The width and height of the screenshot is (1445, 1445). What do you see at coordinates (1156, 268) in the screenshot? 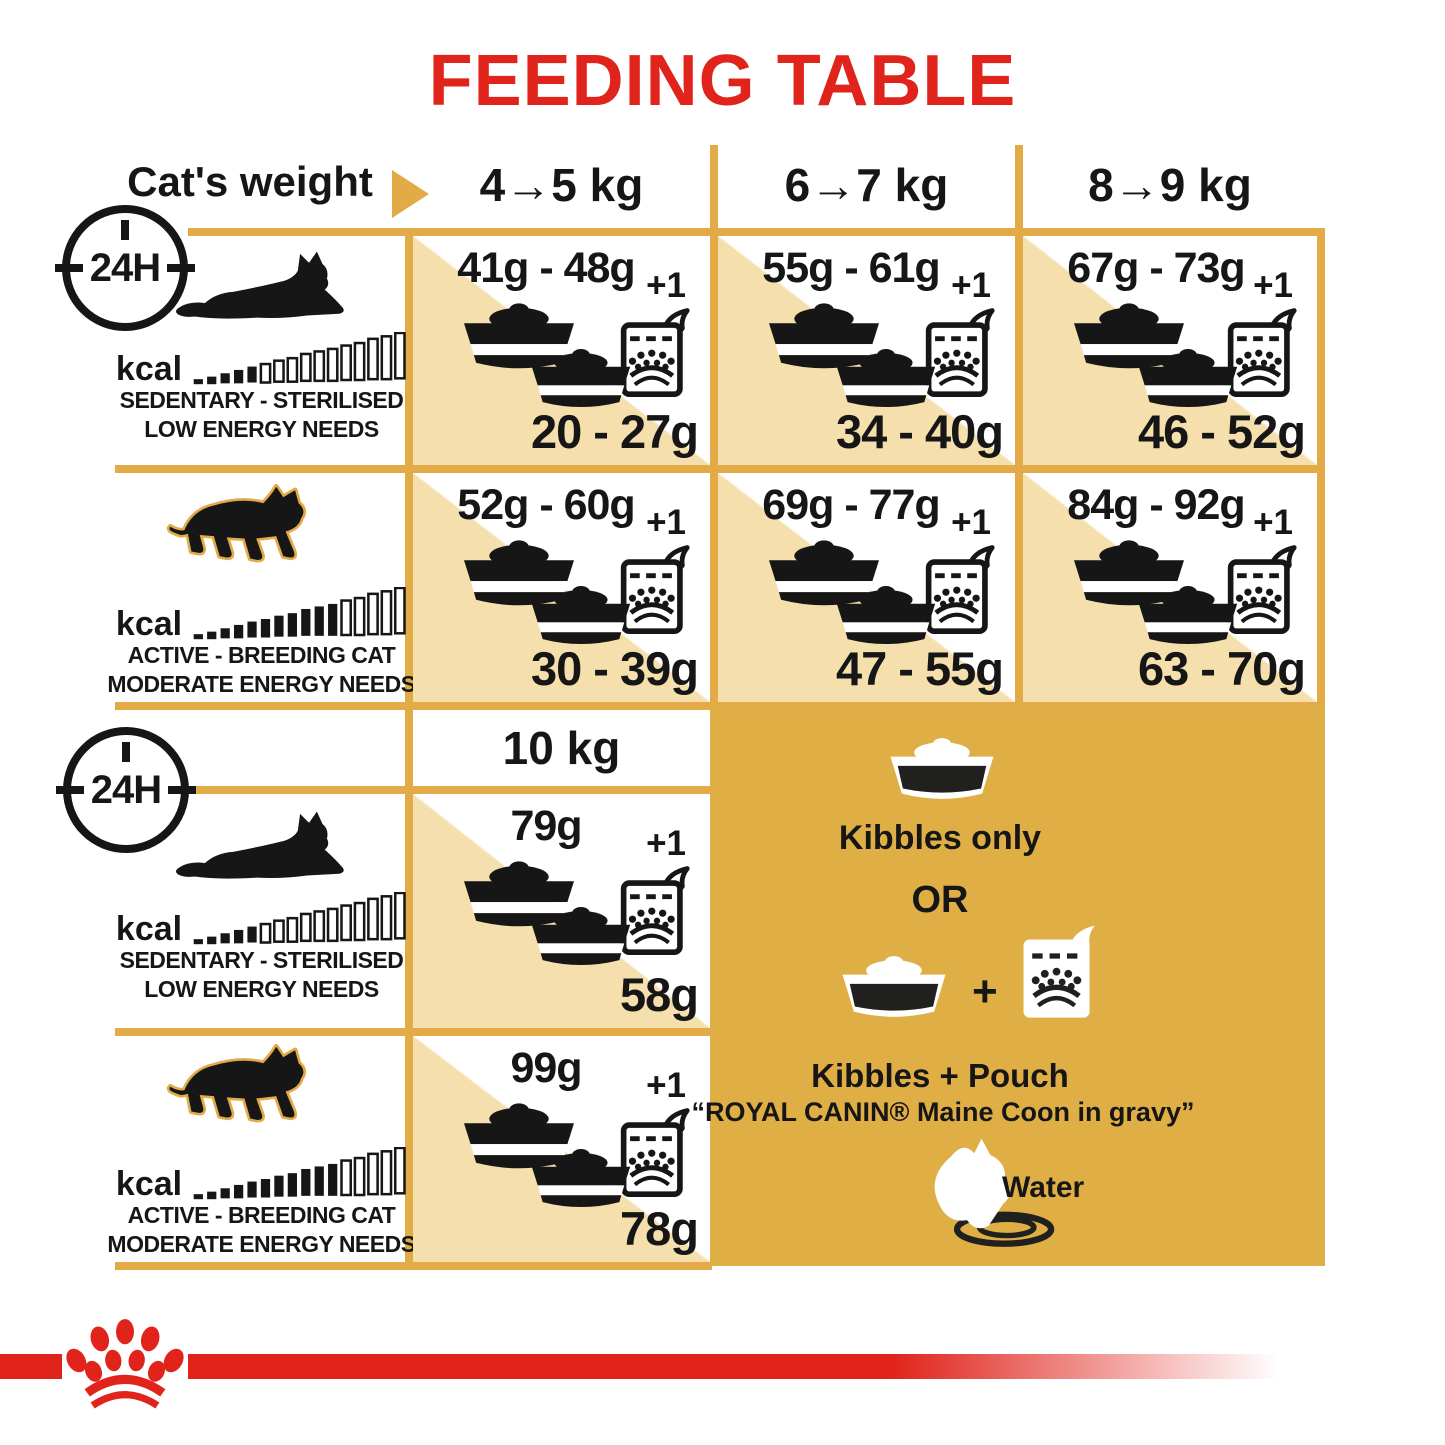
I see `kibbles-amount: 67g - 73g` at bounding box center [1156, 268].